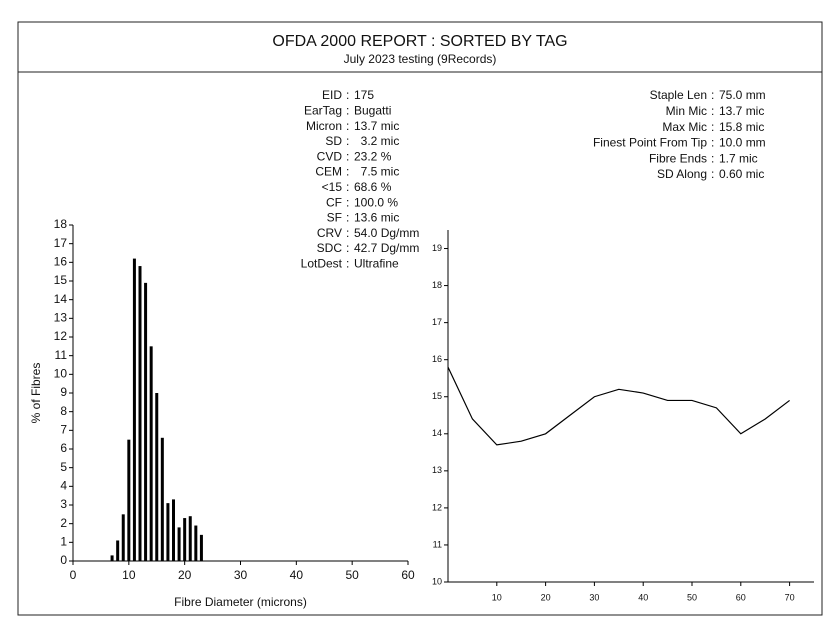  What do you see at coordinates (332, 95) in the screenshot?
I see `stat-label: EID` at bounding box center [332, 95].